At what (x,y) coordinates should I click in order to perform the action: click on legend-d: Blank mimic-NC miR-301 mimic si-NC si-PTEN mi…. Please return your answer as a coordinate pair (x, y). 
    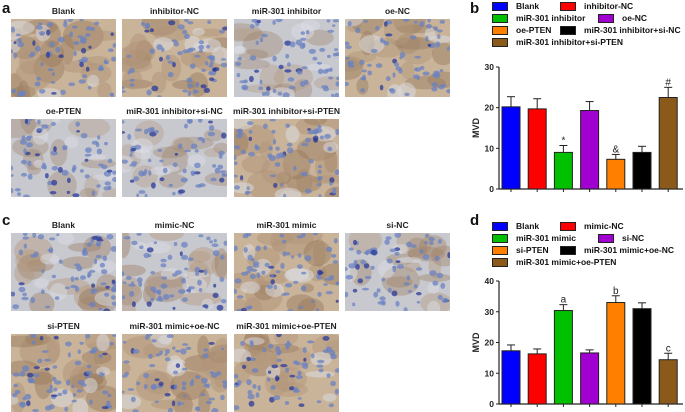
    Looking at the image, I should click on (587, 250).